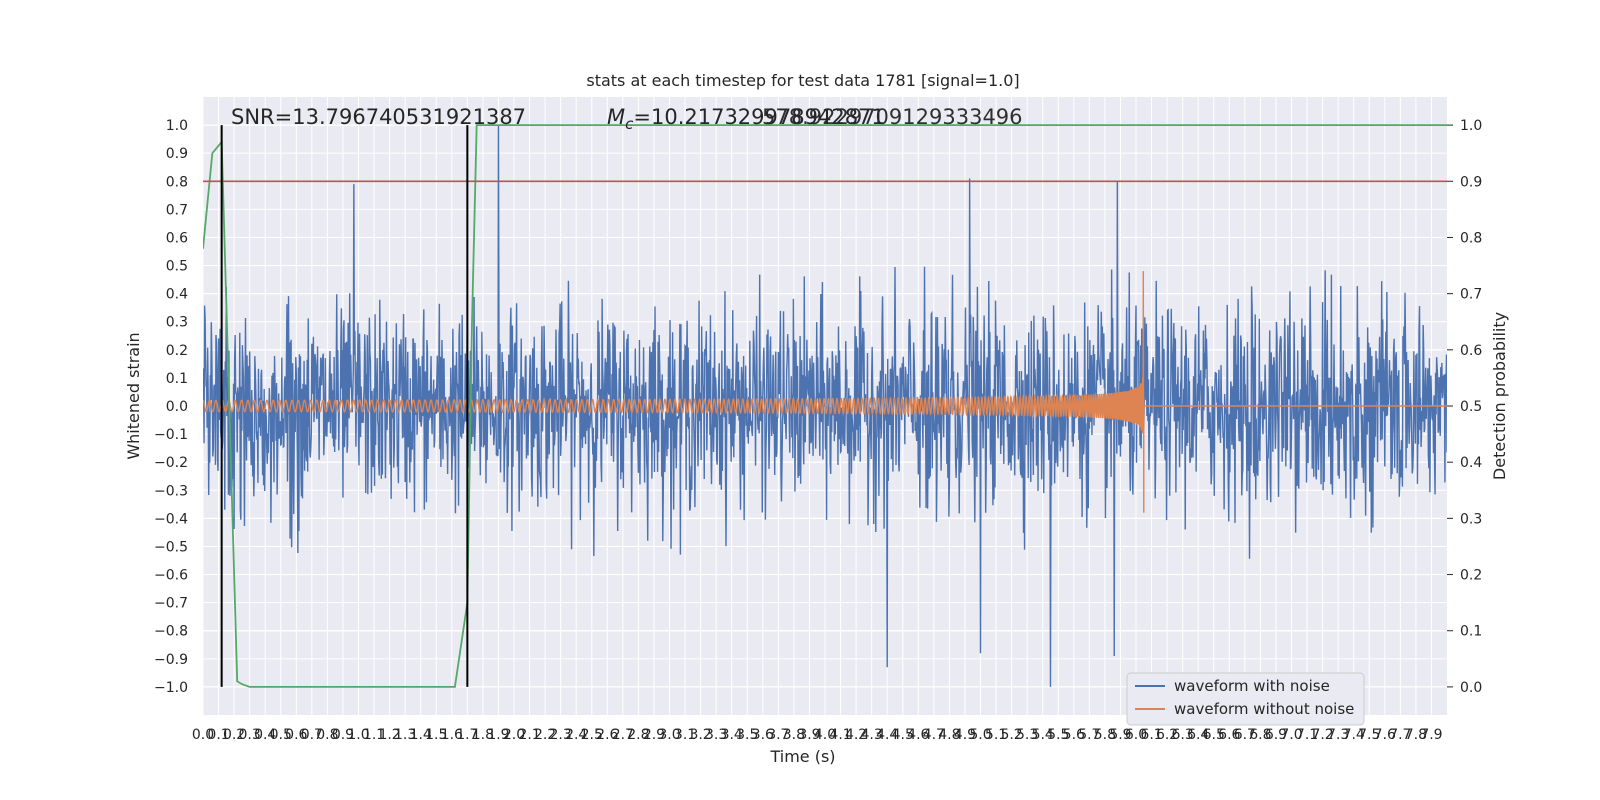 The width and height of the screenshot is (1600, 800). I want to click on y-tick-label: 0.3, so click(177, 323).